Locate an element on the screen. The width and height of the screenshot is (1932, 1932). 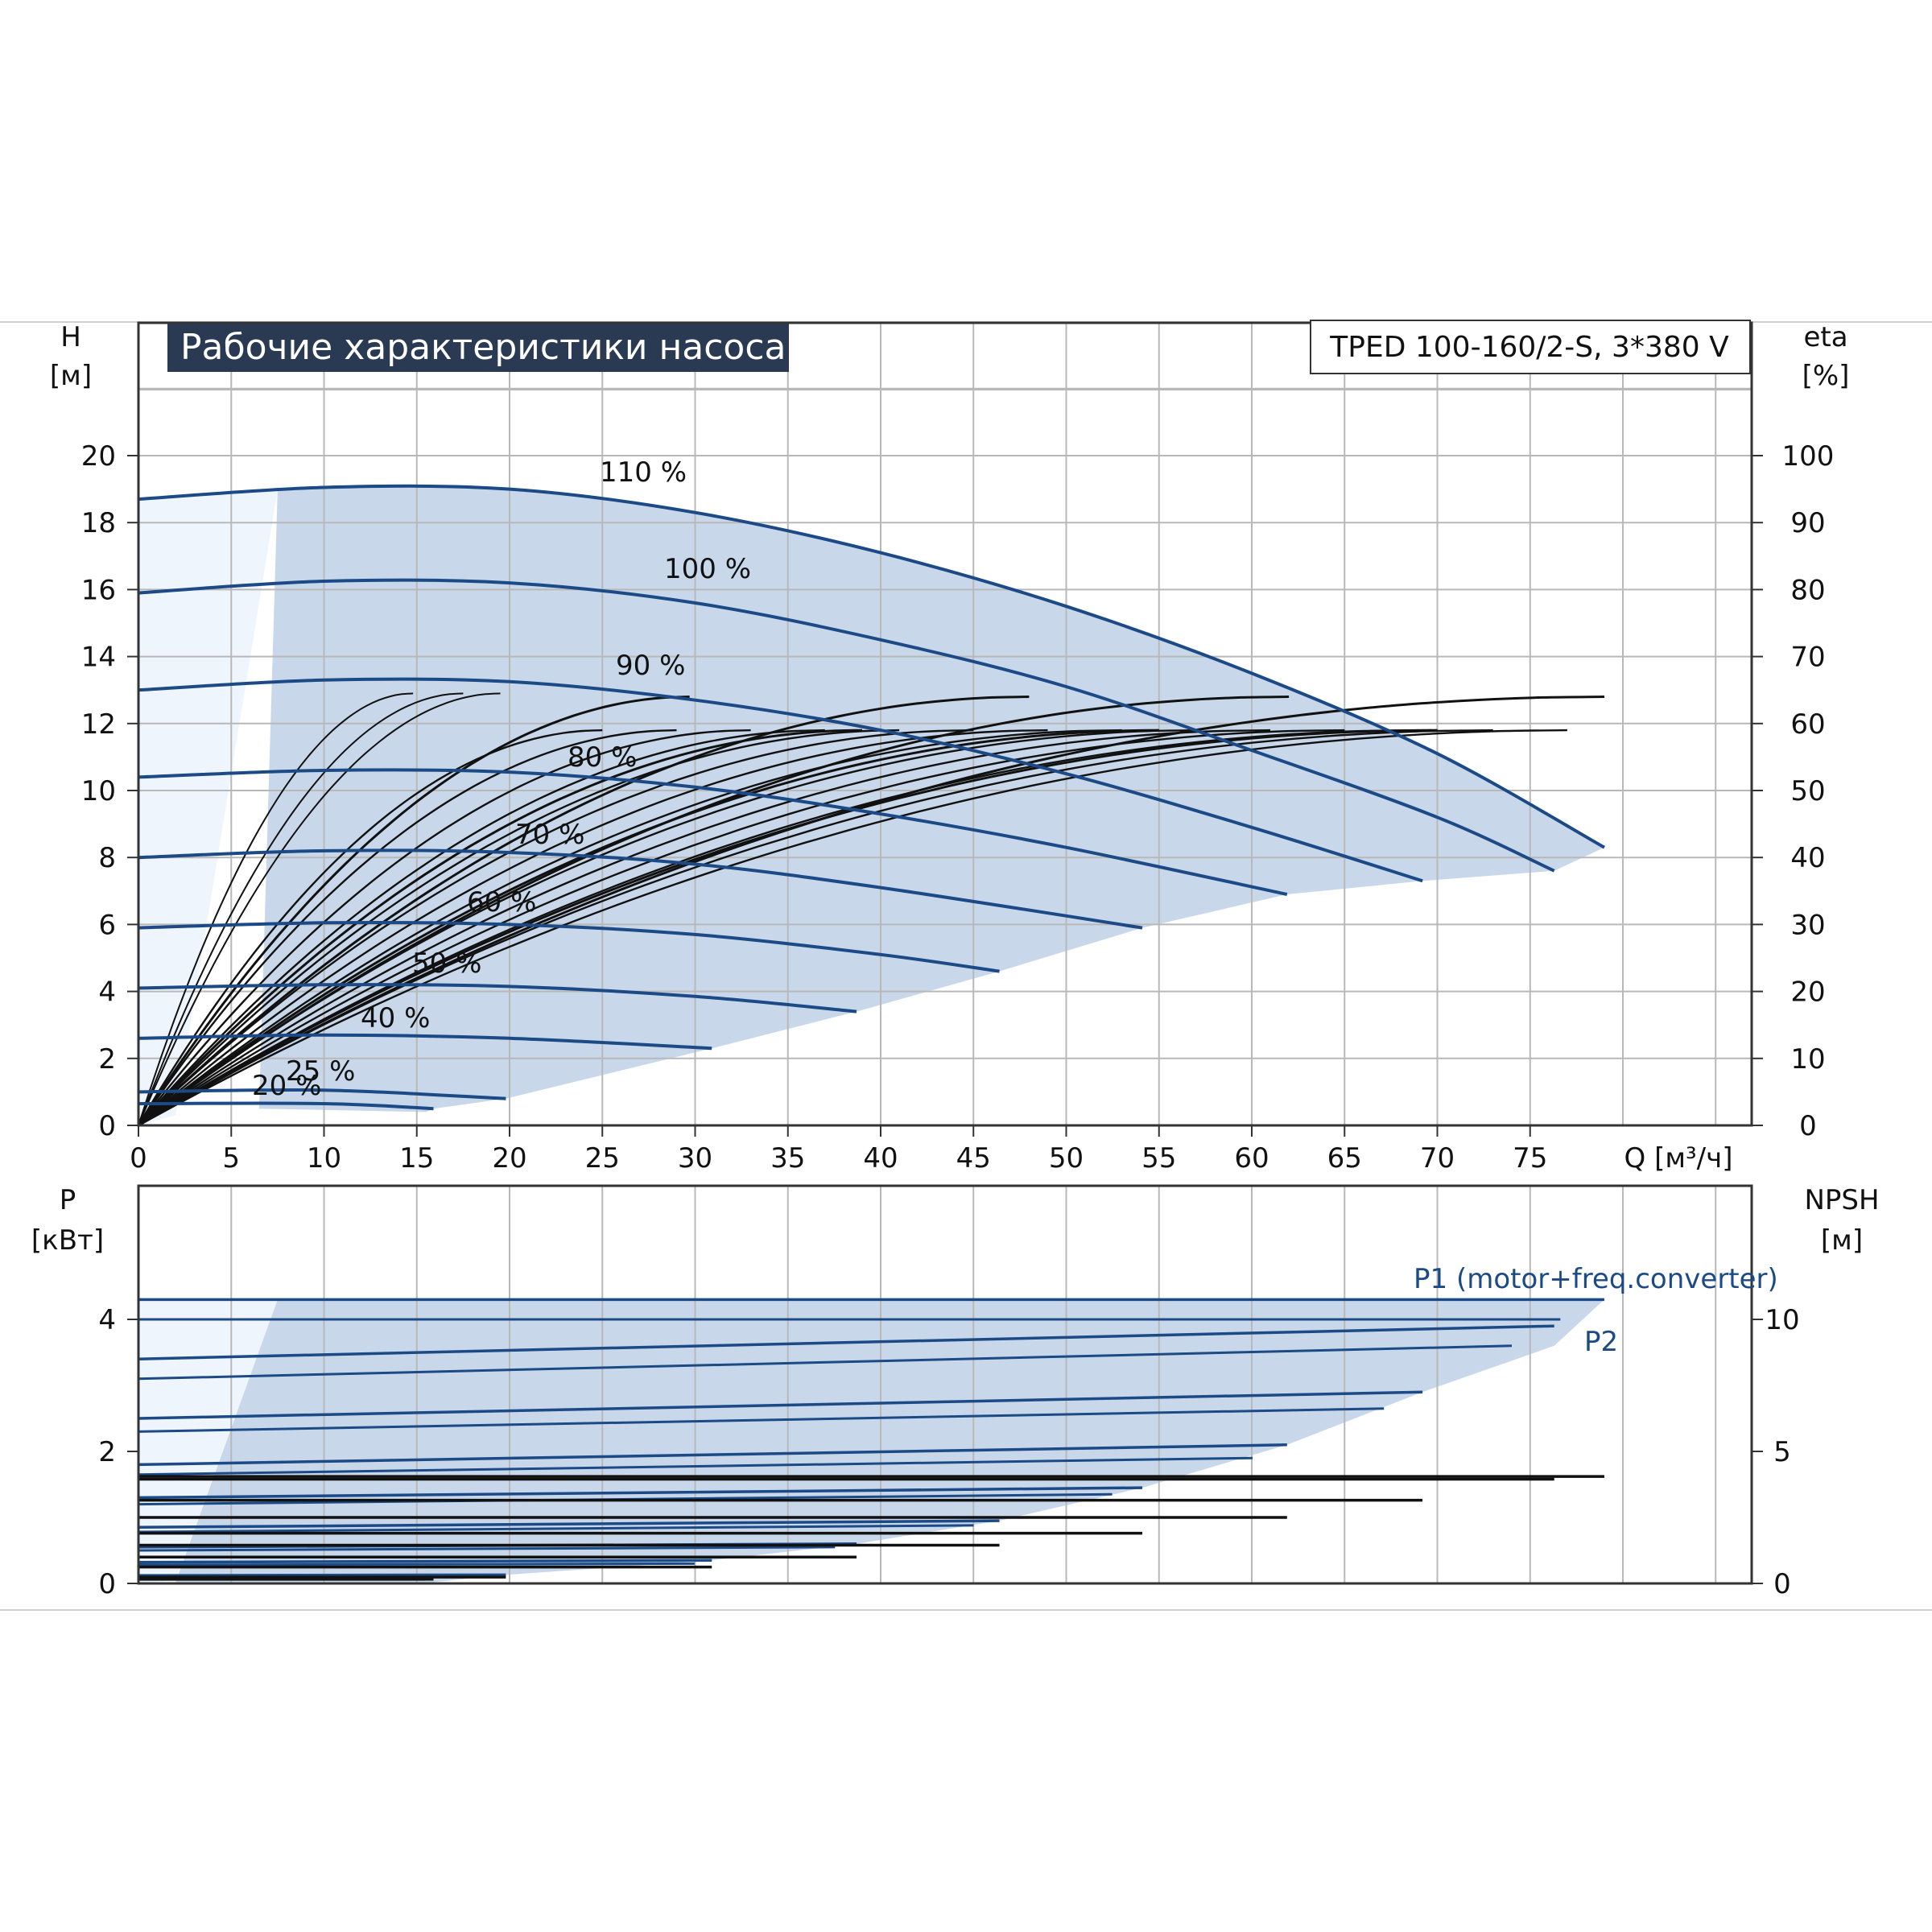
y-right-tick-label: 100 is located at coordinates (1808, 456).